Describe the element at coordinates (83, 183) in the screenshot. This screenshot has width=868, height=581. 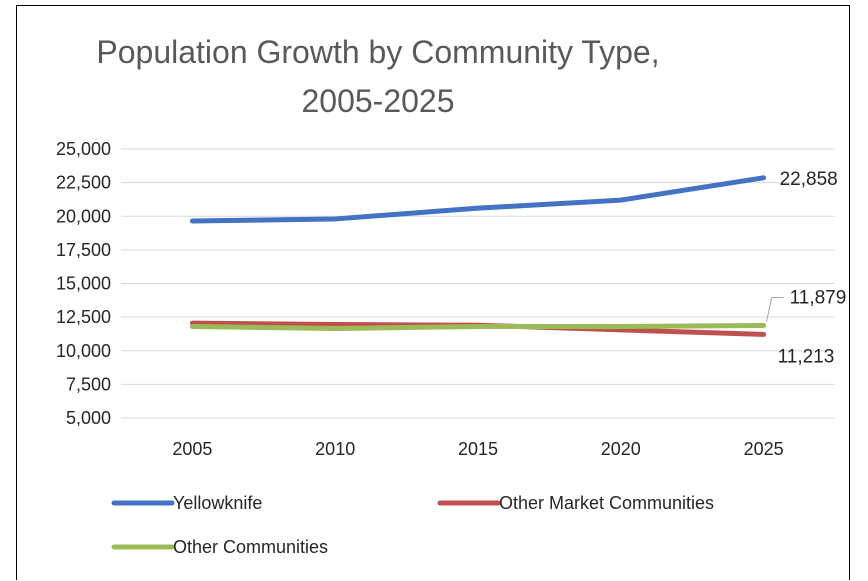
I see `y-tick-label: 22,500` at that location.